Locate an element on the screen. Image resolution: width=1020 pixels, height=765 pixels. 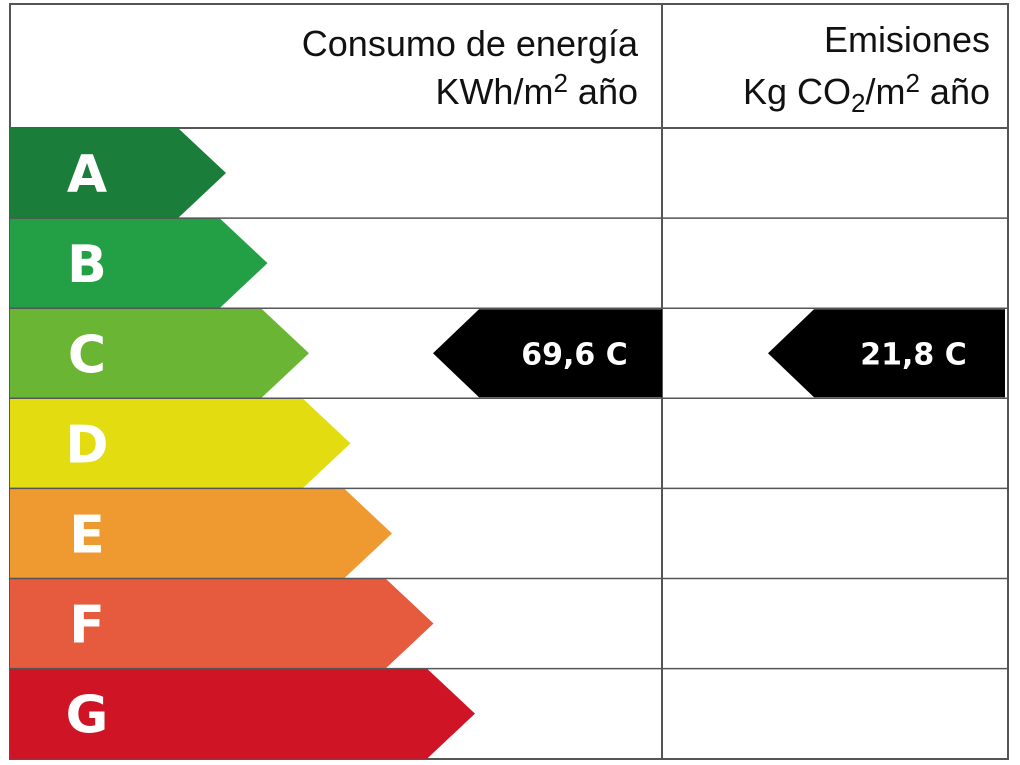
rating-letter-d: D is located at coordinates (86, 445).